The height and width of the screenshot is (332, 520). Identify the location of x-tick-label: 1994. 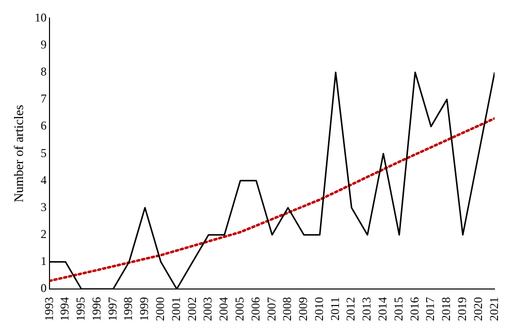
(65, 309).